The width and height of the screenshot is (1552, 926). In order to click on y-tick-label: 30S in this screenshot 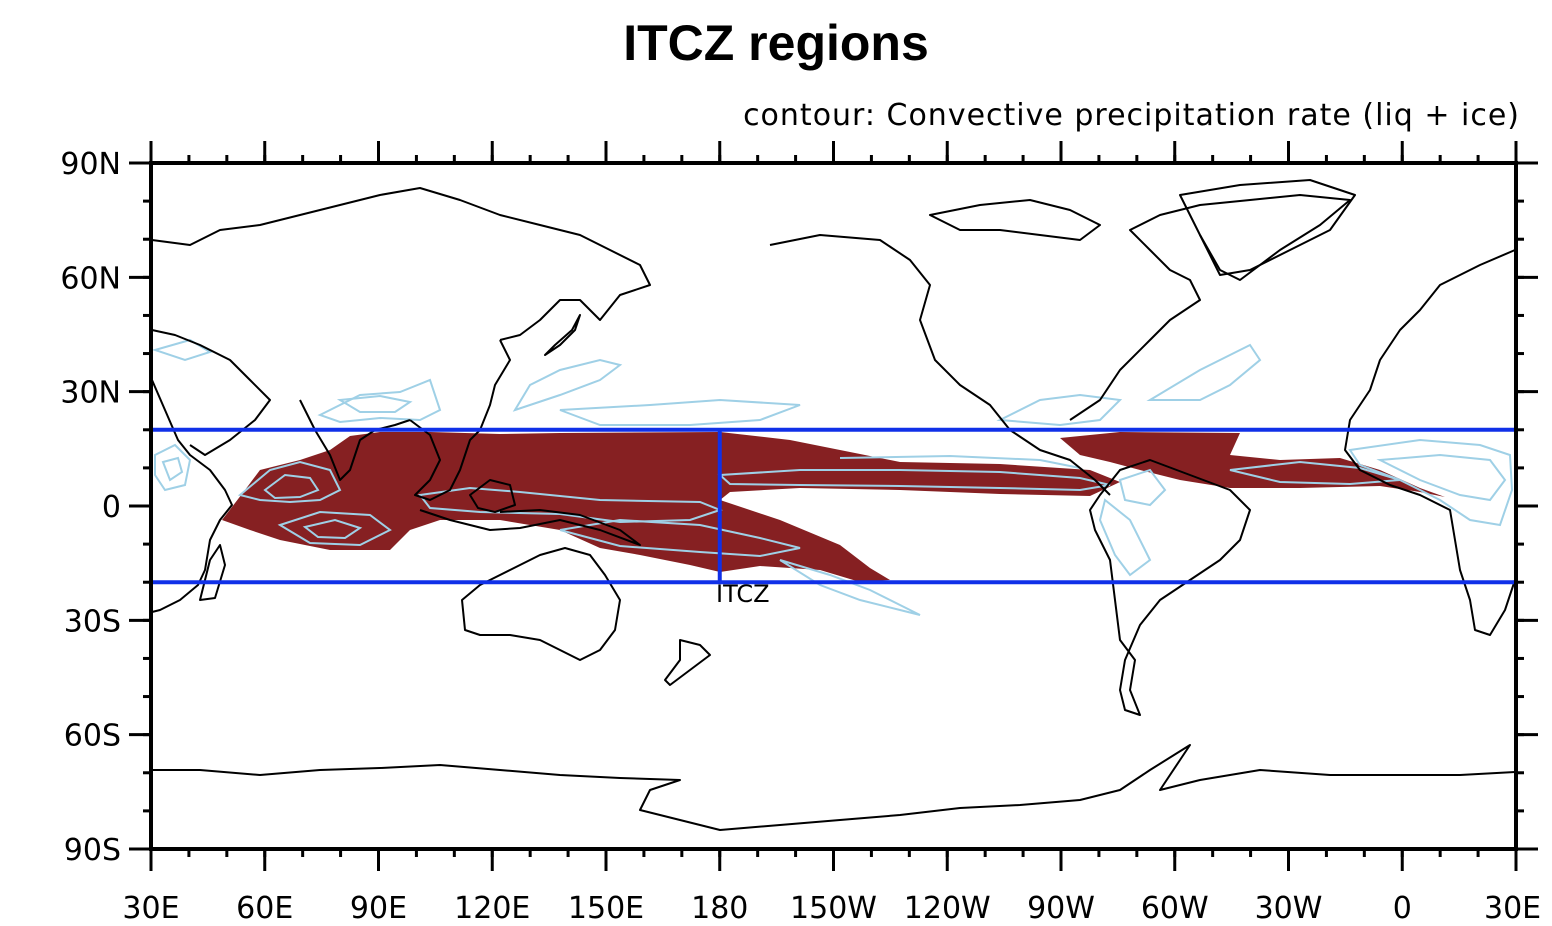, I will do `click(92, 621)`.